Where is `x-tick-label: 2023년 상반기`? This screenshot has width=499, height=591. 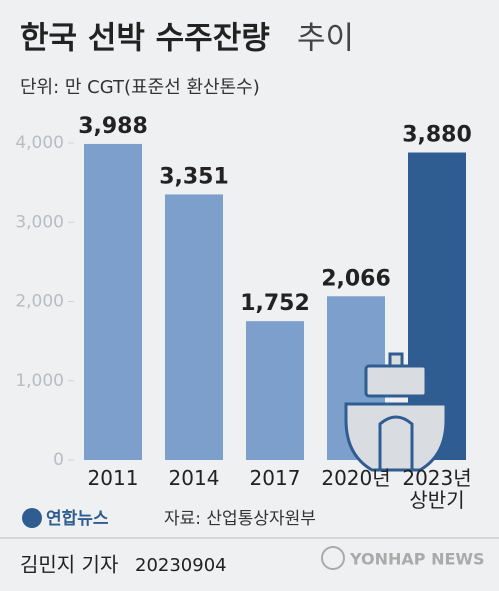
x-tick-label: 2023년 상반기 is located at coordinates (437, 489).